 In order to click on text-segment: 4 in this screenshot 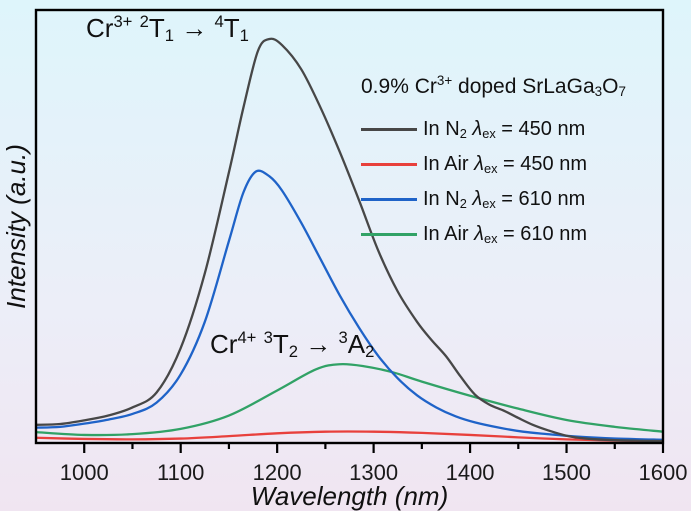, I will do `click(219, 21)`.